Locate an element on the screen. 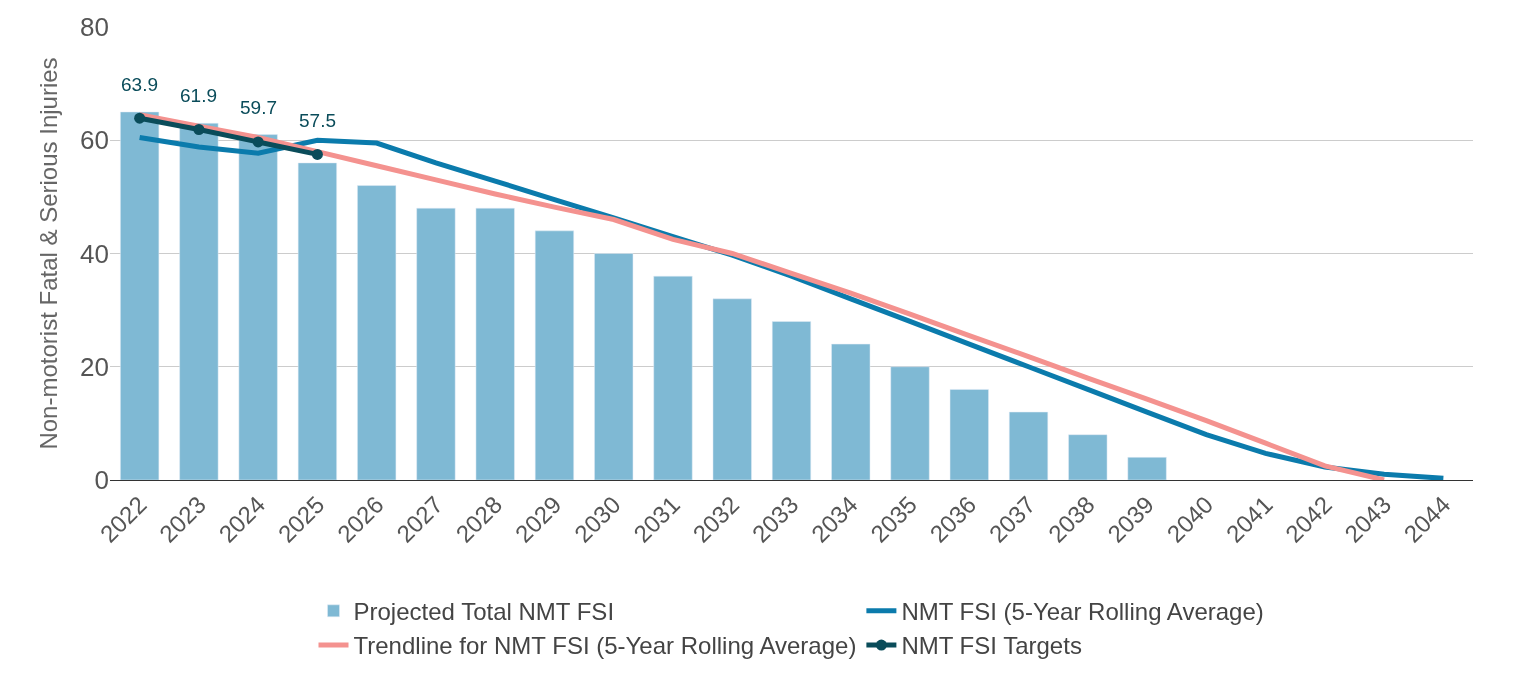 The width and height of the screenshot is (1513, 680). y-axis-title: Non-motorist Fatal & Serious Injuries is located at coordinates (49, 253).